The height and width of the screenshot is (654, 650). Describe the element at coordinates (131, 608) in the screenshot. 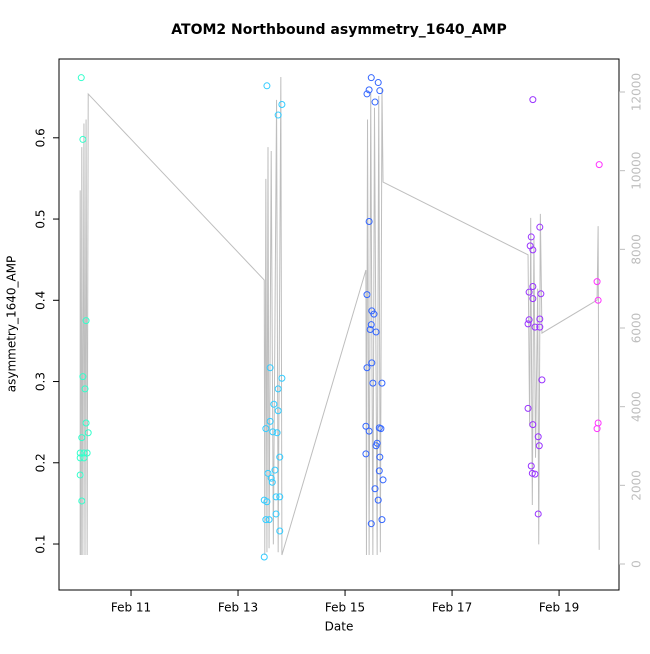

I see `x-tick-label: Feb 11` at that location.